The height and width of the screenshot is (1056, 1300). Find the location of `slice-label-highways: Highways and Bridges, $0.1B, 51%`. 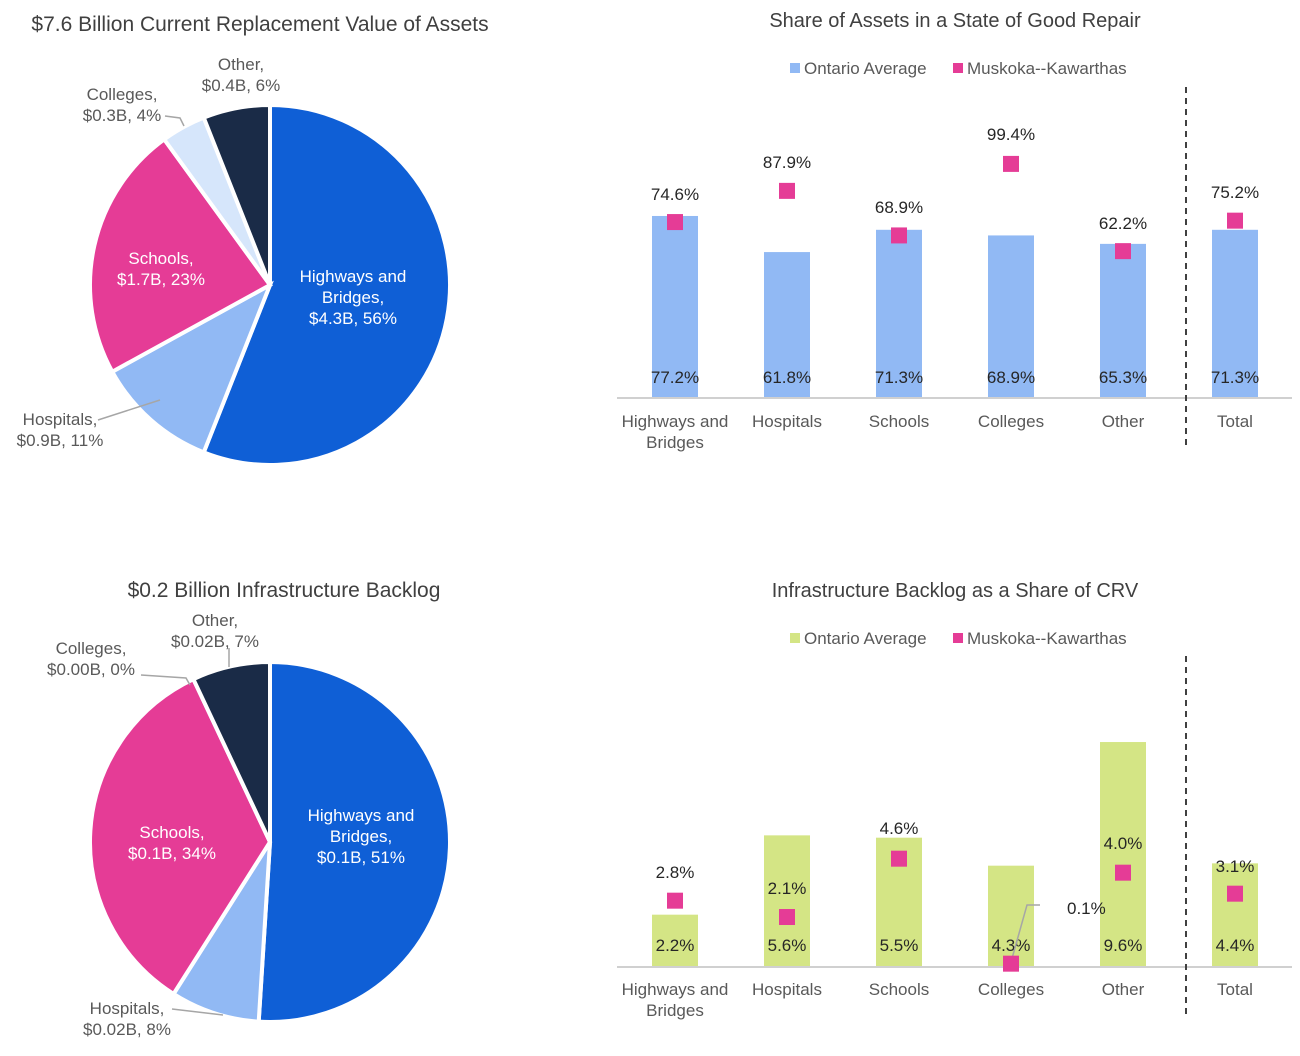

slice-label-highways: Highways and Bridges, $0.1B, 51% is located at coordinates (361, 836).